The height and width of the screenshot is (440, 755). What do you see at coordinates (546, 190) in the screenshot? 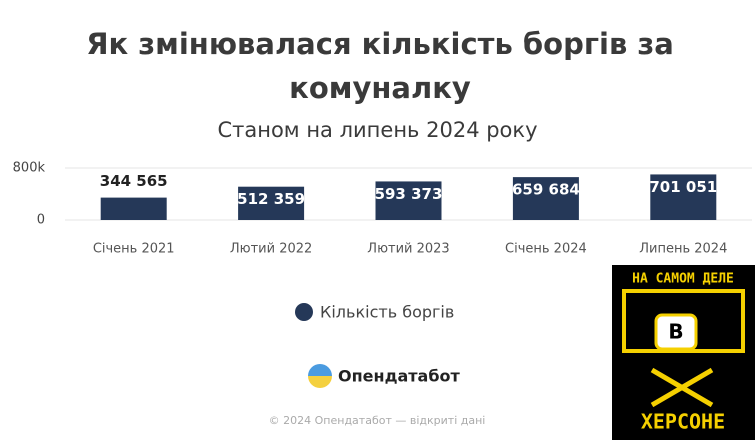
I see `data-label: 659 684` at bounding box center [546, 190].